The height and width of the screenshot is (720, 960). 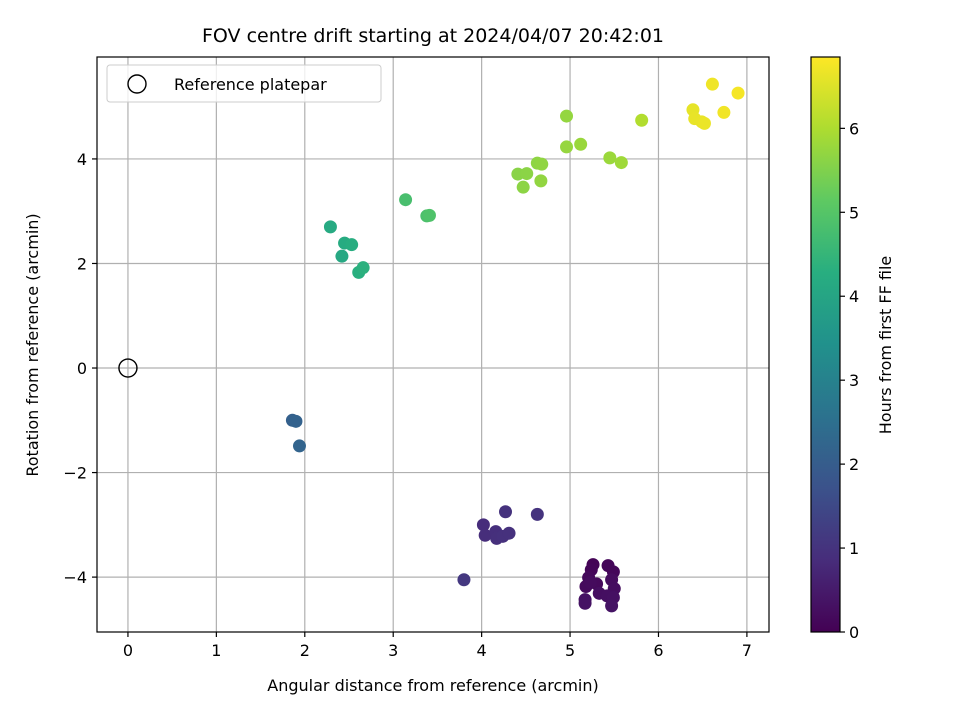 What do you see at coordinates (250, 84) in the screenshot?
I see `legend-entry-label: Reference platepar` at bounding box center [250, 84].